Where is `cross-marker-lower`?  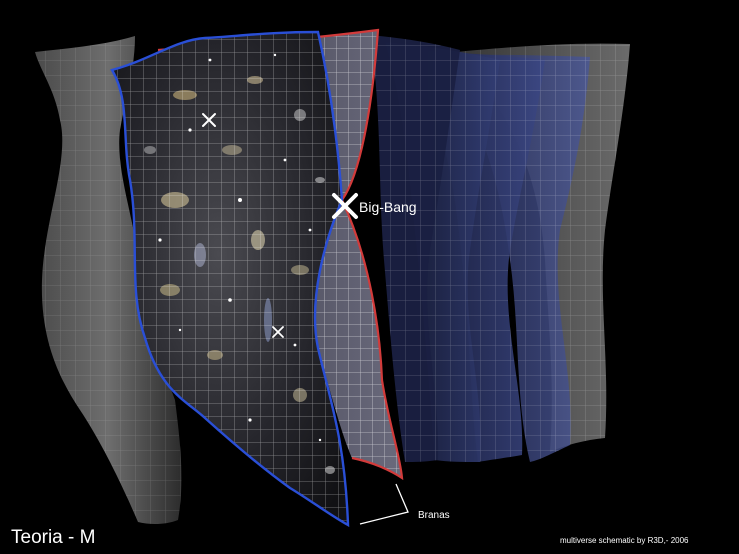
cross-marker-lower is located at coordinates (278, 332).